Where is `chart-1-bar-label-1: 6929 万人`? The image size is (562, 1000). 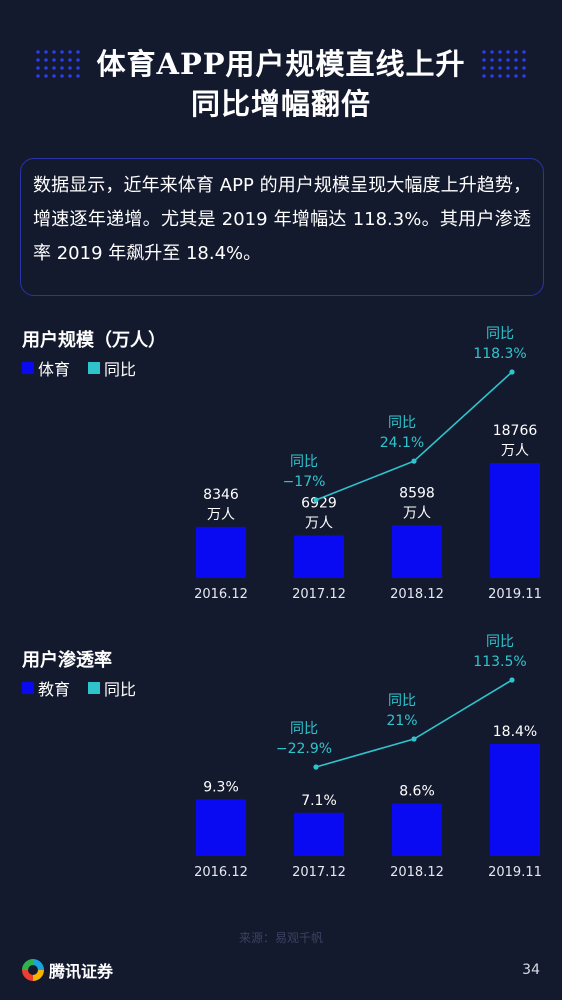 chart-1-bar-label-1: 6929 万人 is located at coordinates (319, 514).